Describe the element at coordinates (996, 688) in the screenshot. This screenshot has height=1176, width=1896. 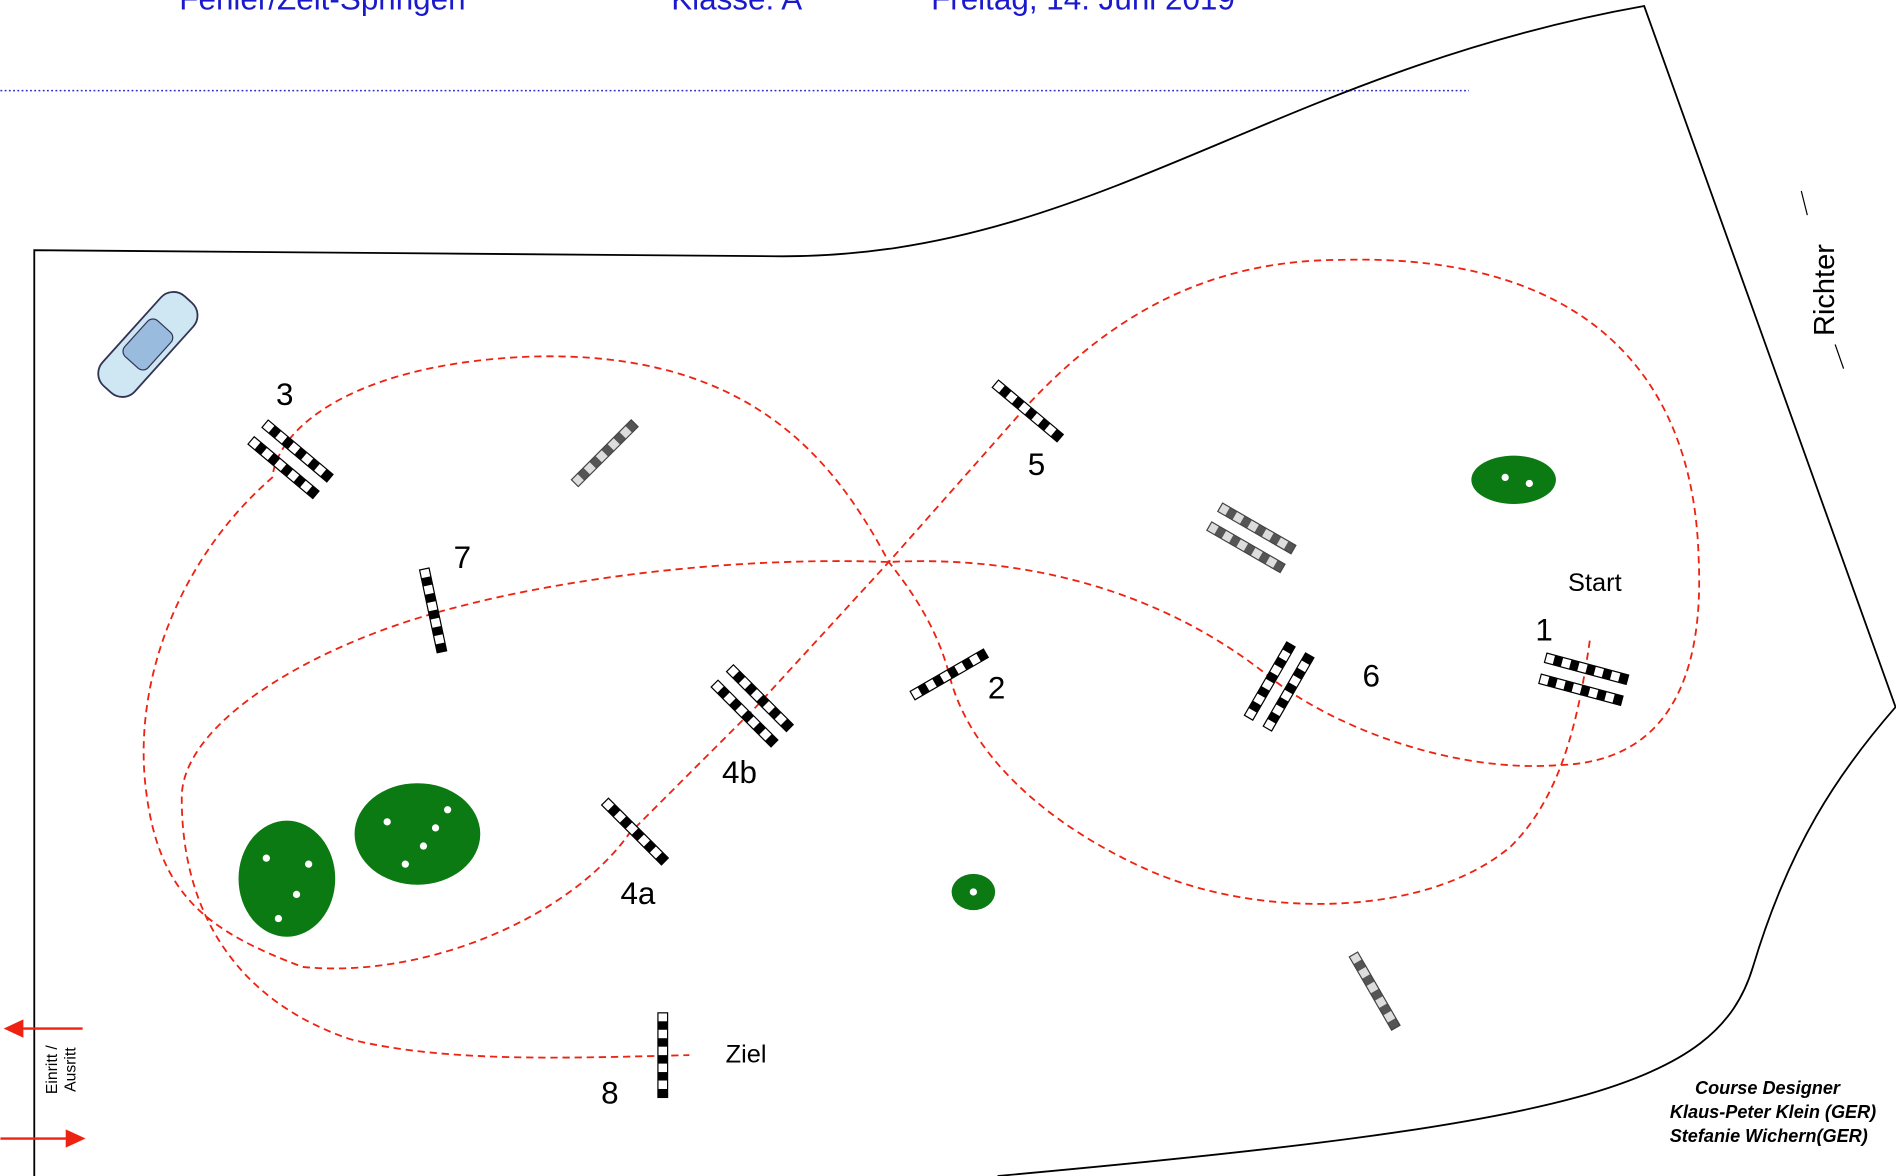
I see `jump-number: 2` at that location.